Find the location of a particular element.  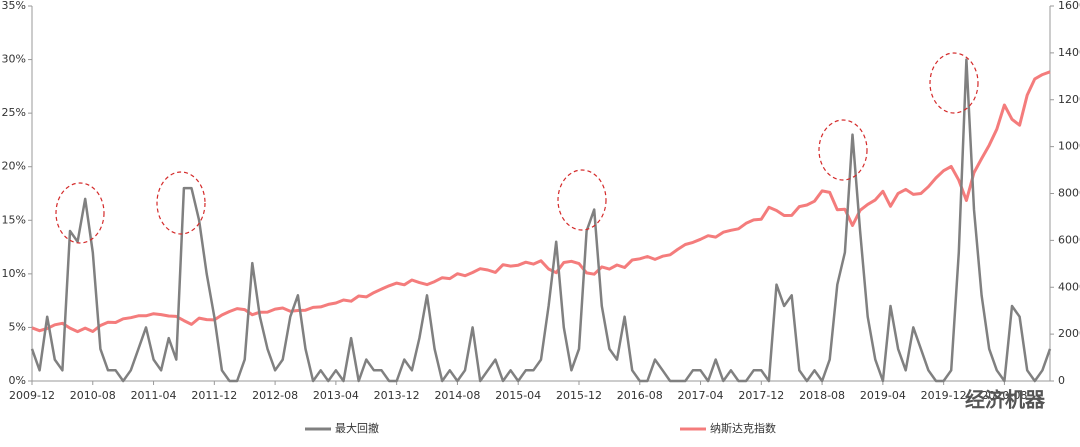

x-tick-label: 2015-04 is located at coordinates (518, 395).